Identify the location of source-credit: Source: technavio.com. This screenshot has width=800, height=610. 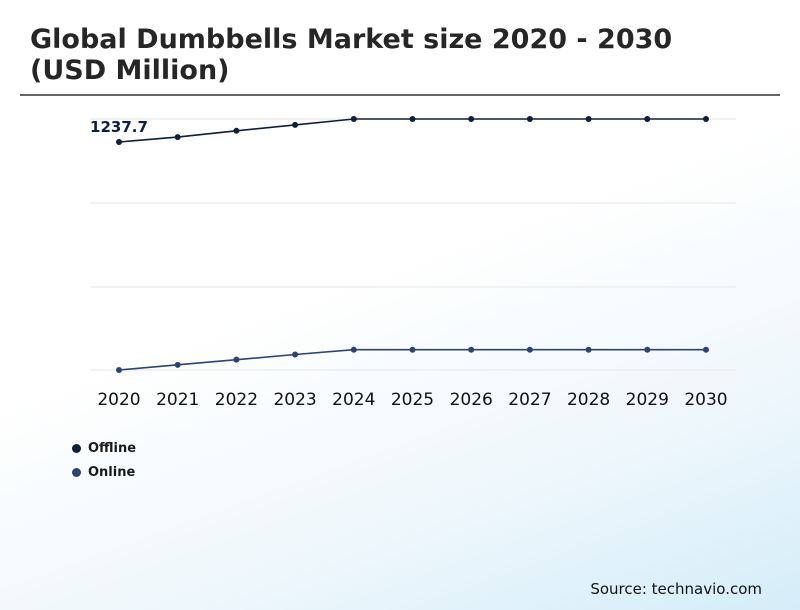
(676, 589).